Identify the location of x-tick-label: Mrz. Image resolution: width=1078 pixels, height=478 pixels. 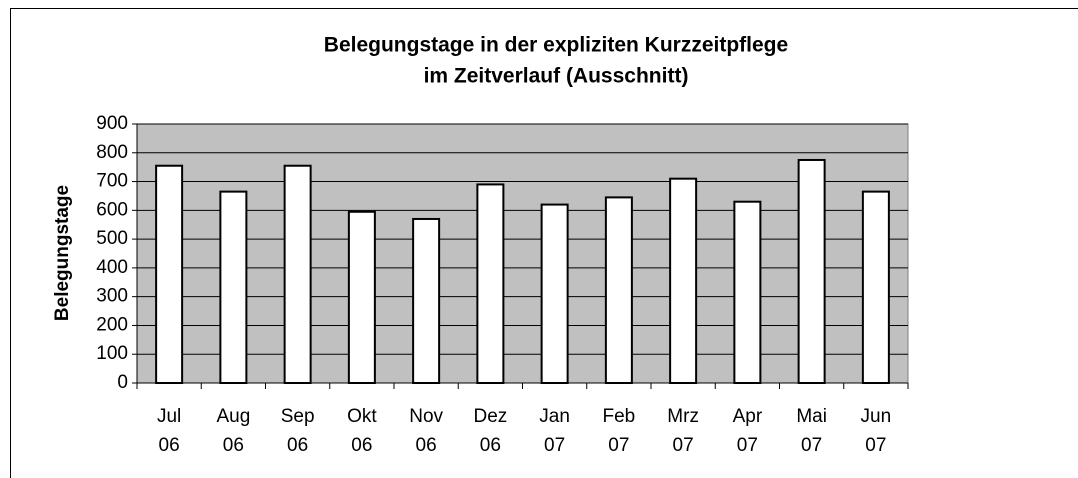
(683, 416).